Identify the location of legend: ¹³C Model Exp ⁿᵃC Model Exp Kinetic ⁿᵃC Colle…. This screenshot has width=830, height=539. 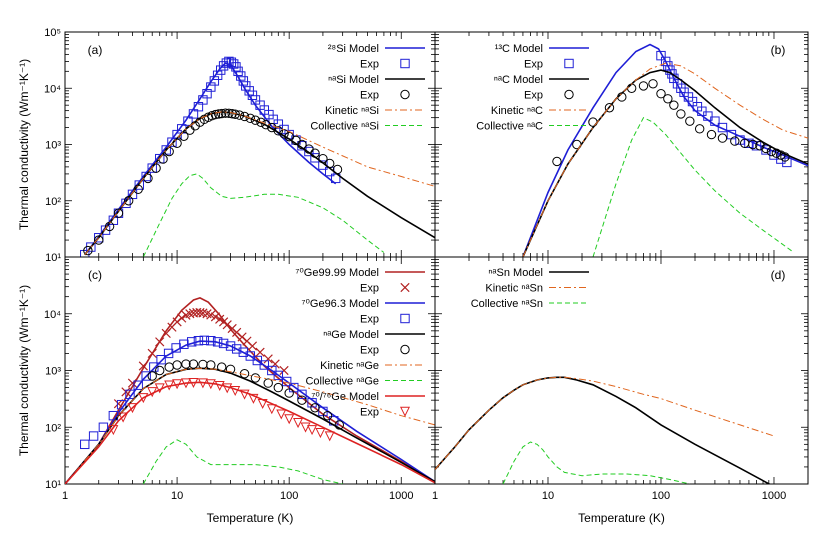
(532, 88).